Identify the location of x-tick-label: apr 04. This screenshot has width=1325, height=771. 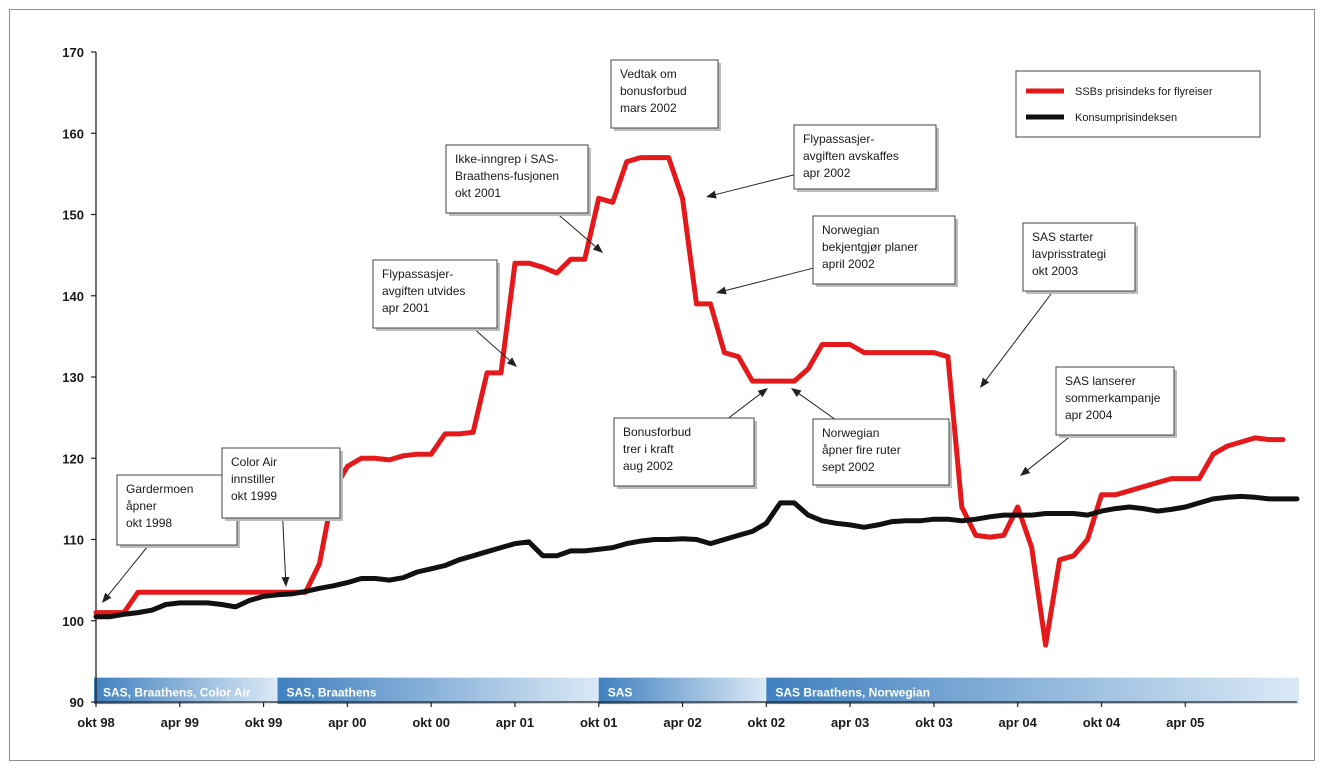
(1018, 722).